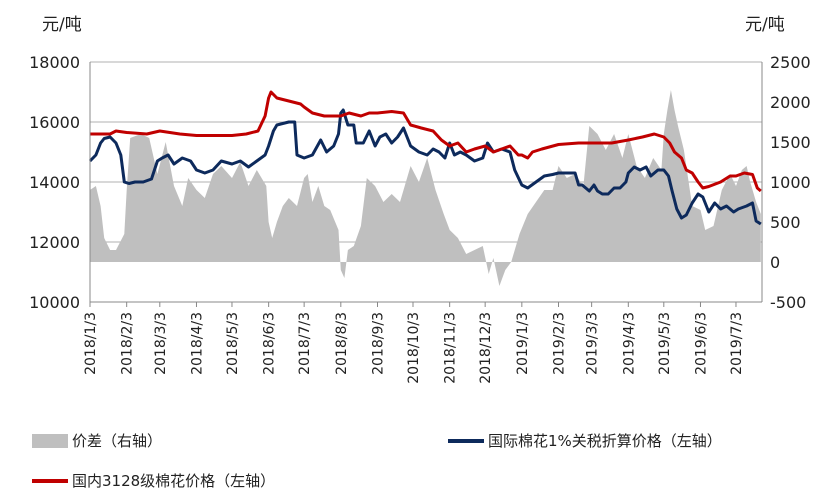 This screenshot has width=835, height=500. What do you see at coordinates (91, 343) in the screenshot?
I see `x-tick-label: 2018/1/3` at bounding box center [91, 343].